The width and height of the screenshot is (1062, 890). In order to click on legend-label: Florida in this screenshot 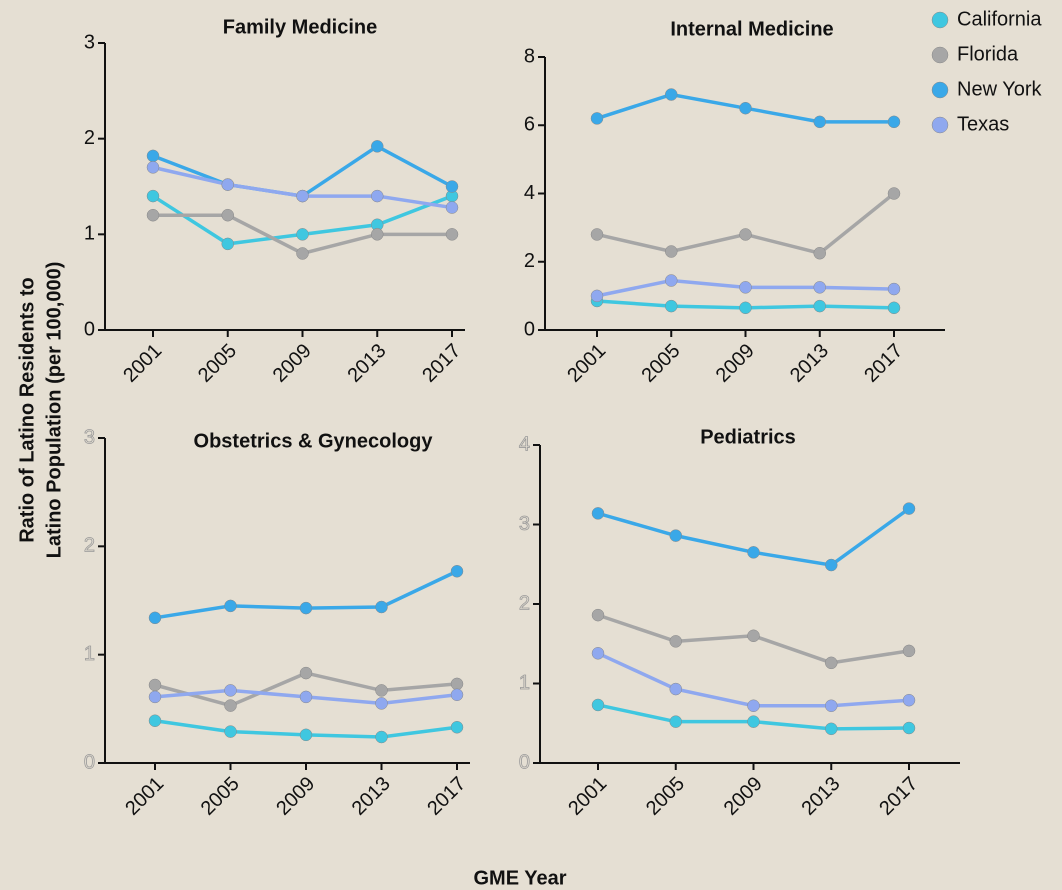, I will do `click(988, 54)`.